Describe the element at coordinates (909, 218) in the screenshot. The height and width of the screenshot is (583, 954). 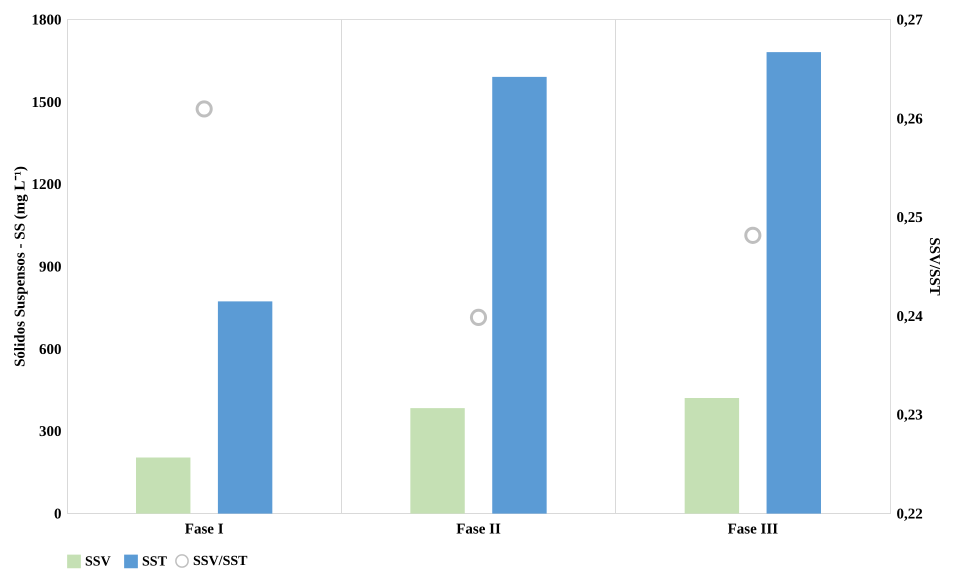
I see `y2-tick-label: 0,25` at that location.